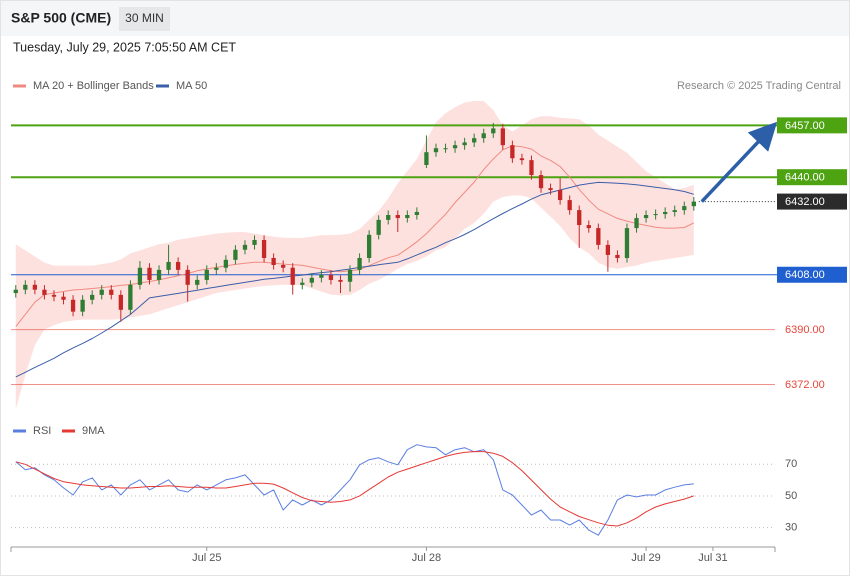  I want to click on target-arrow, so click(739, 162).